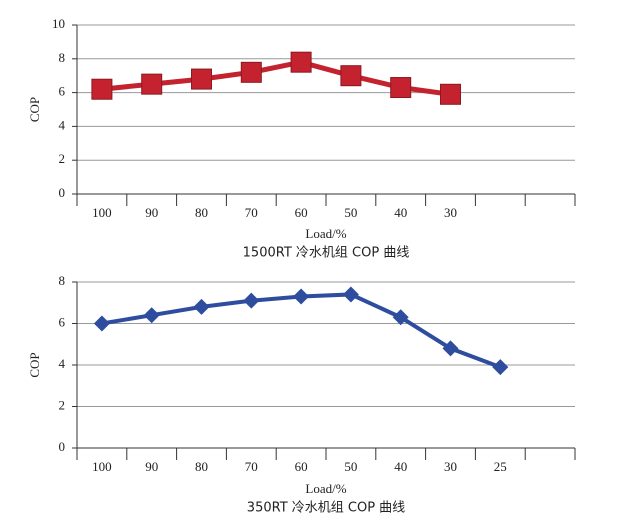 This screenshot has height=520, width=640. What do you see at coordinates (58, 23) in the screenshot?
I see `y-tick-label: 10` at bounding box center [58, 23].